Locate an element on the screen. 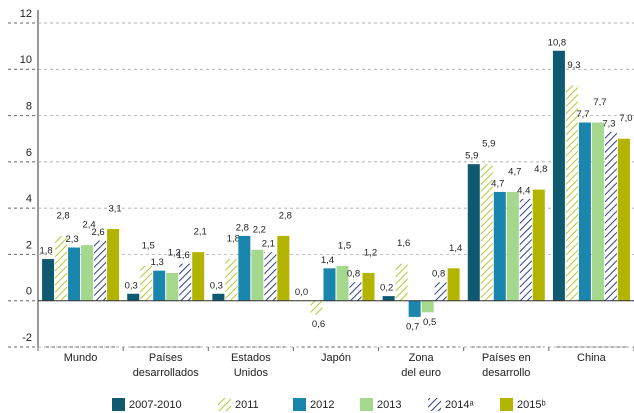 This screenshot has height=413, width=634. value-label: 2,2 is located at coordinates (259, 229).